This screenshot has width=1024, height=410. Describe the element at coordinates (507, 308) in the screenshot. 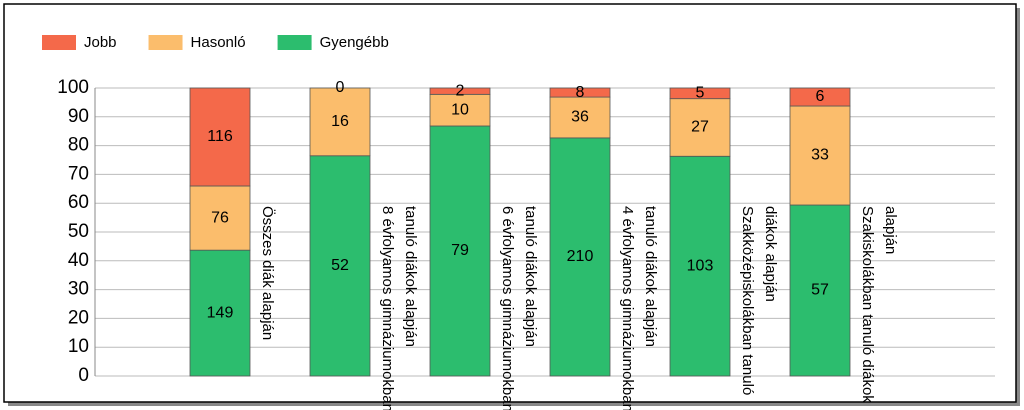

I see `x-tick-label: 6 évfolyamos gimnáziumokban` at that location.